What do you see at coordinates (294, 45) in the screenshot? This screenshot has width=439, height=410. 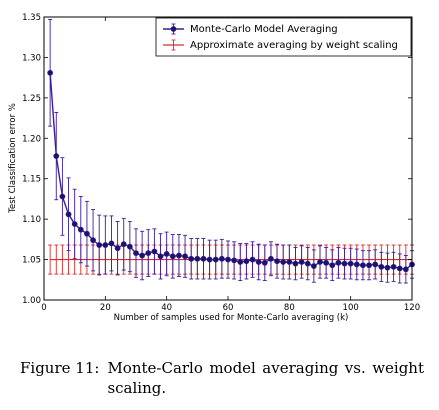 I see `legend-label-ws: Approximate averaging by weight scaling` at bounding box center [294, 45].